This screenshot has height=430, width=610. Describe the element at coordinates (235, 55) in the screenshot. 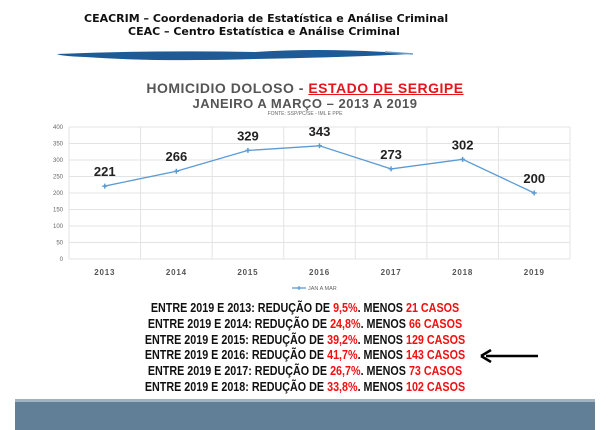

I see `brush-stroke-logo` at that location.